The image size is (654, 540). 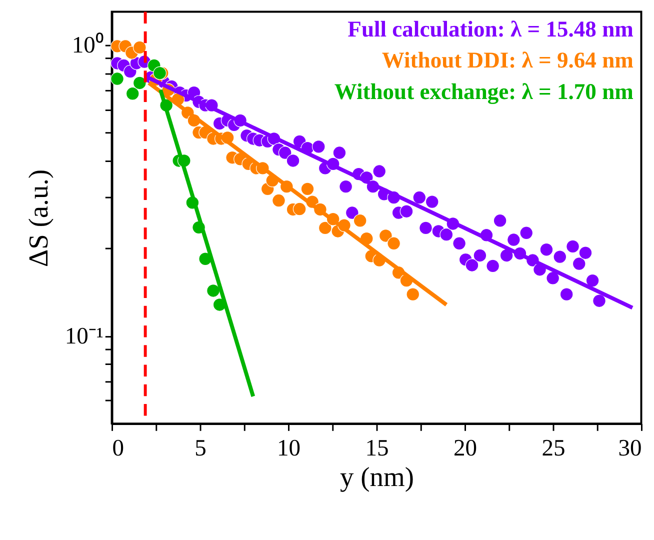 What do you see at coordinates (118, 448) in the screenshot?
I see `x-tick-label: 0` at bounding box center [118, 448].